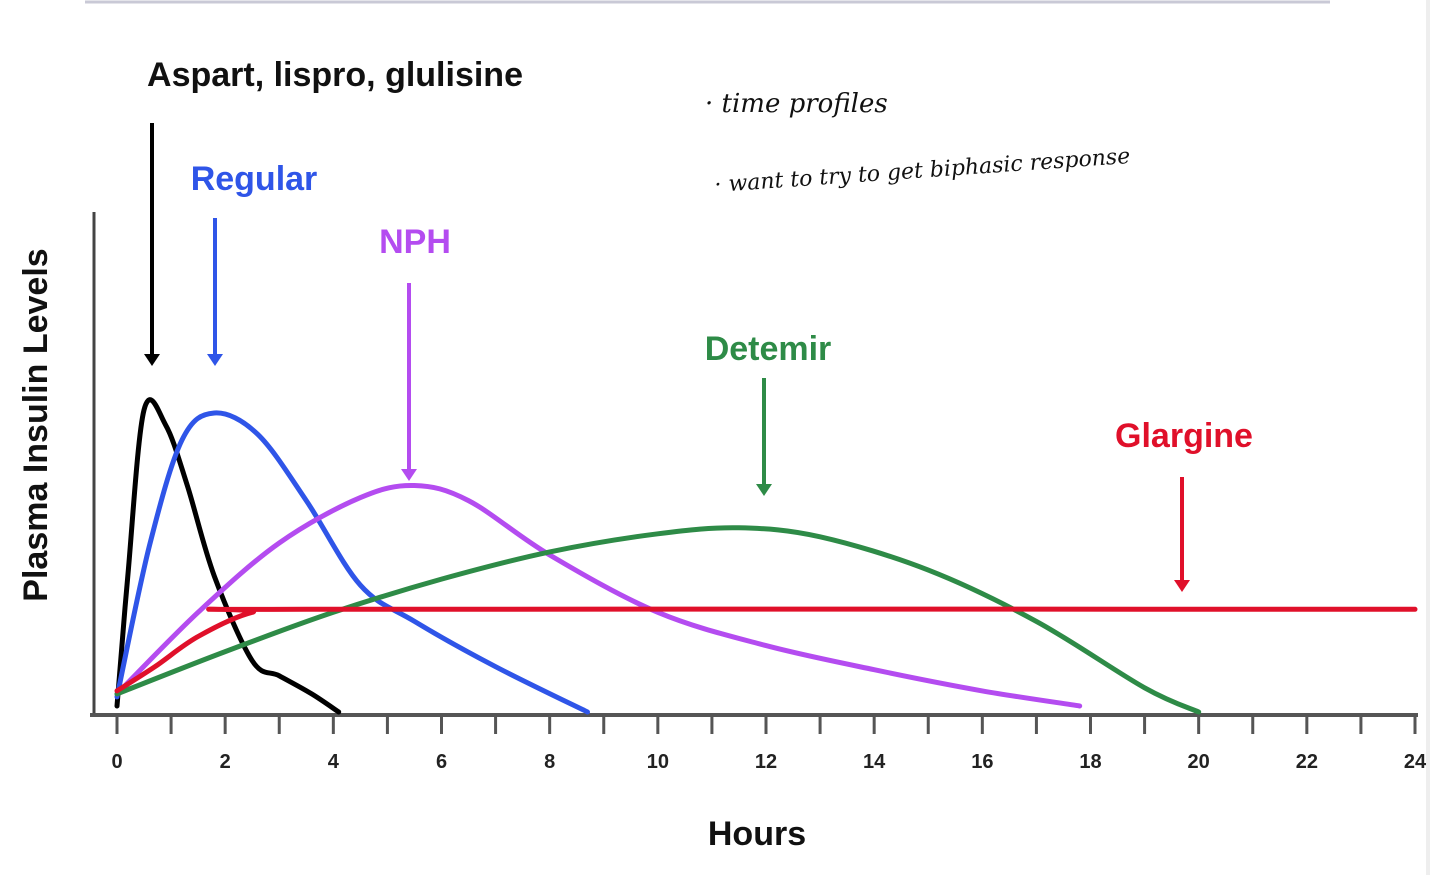  Describe the element at coordinates (254, 179) in the screenshot. I see `regular-label: Regular` at that location.